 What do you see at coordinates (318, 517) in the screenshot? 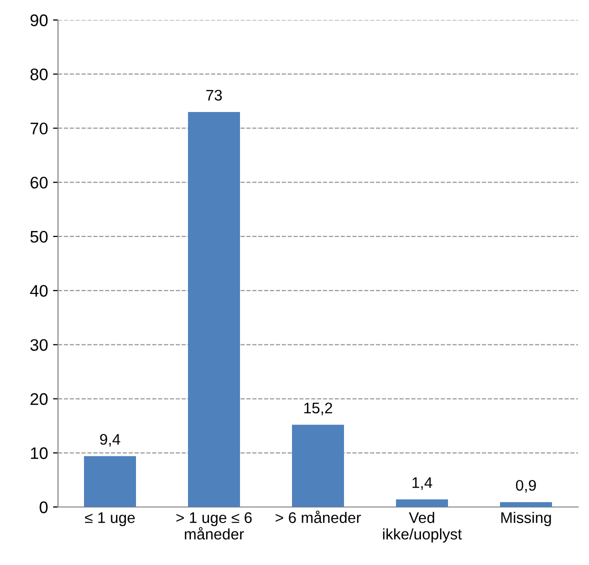
I see `x-tick-label: > 6 måneder` at bounding box center [318, 517].